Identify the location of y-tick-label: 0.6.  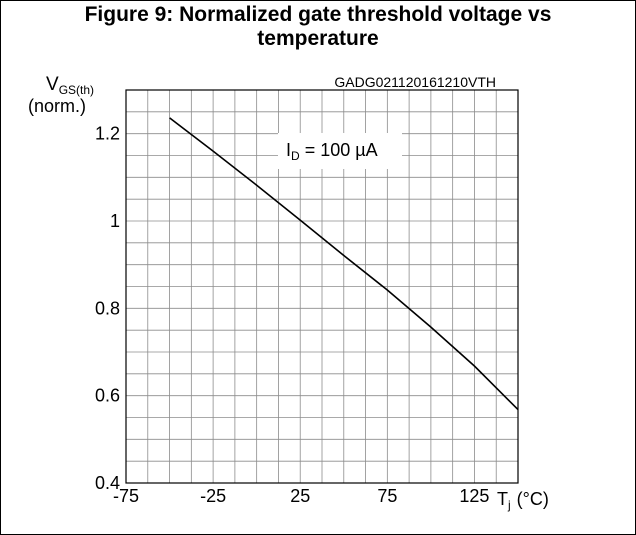
(107, 396).